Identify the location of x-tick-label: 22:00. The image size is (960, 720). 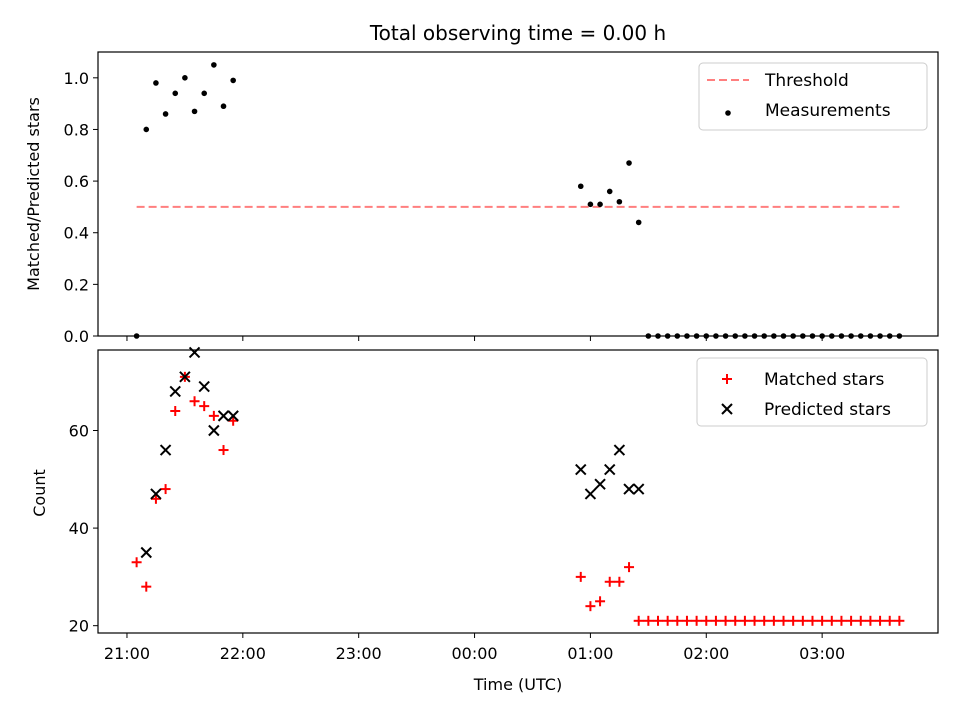
(243, 653).